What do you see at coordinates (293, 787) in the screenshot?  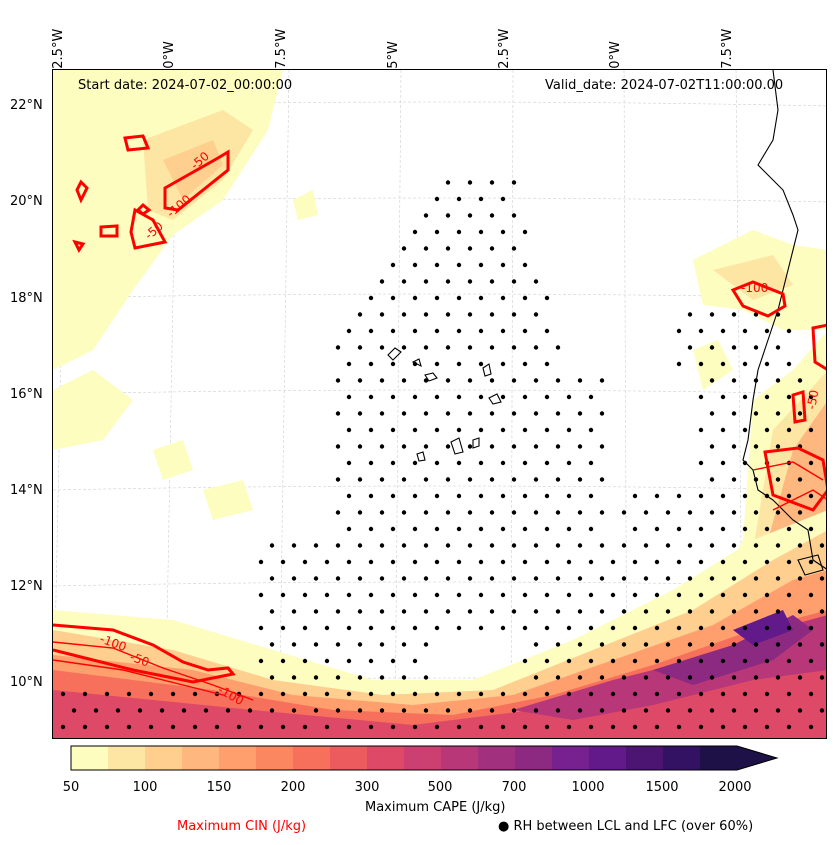 I see `colorbar-tick: 200` at bounding box center [293, 787].